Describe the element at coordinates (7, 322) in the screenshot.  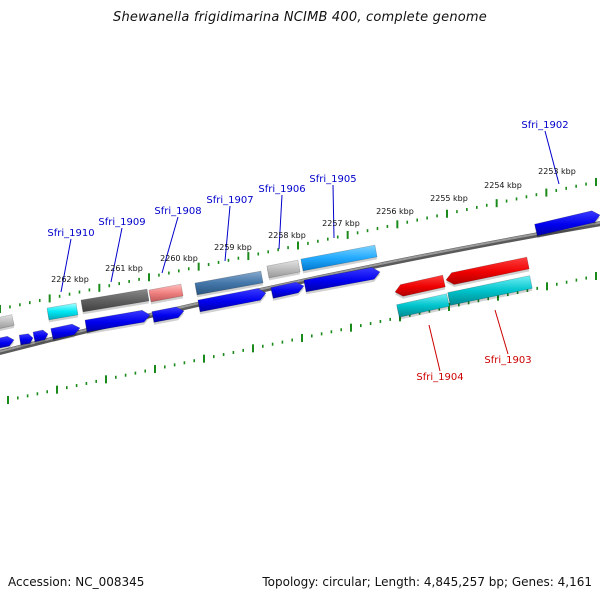
I see `feature-gray-partial` at that location.